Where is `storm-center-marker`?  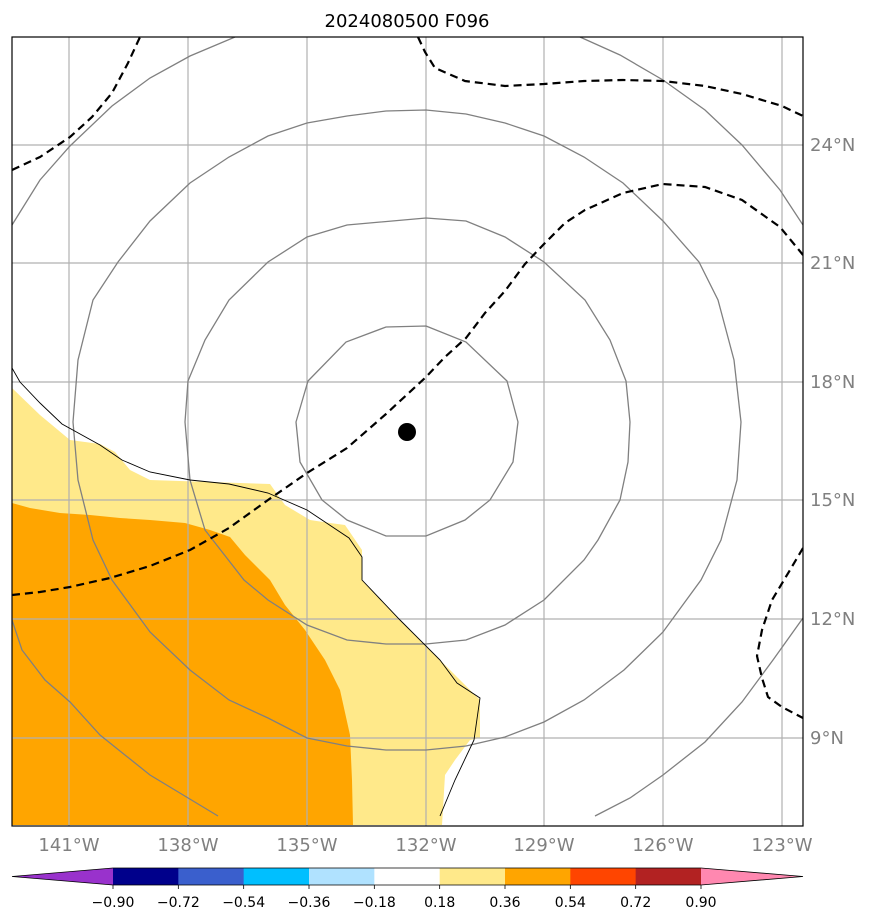
storm-center-marker is located at coordinates (407, 432).